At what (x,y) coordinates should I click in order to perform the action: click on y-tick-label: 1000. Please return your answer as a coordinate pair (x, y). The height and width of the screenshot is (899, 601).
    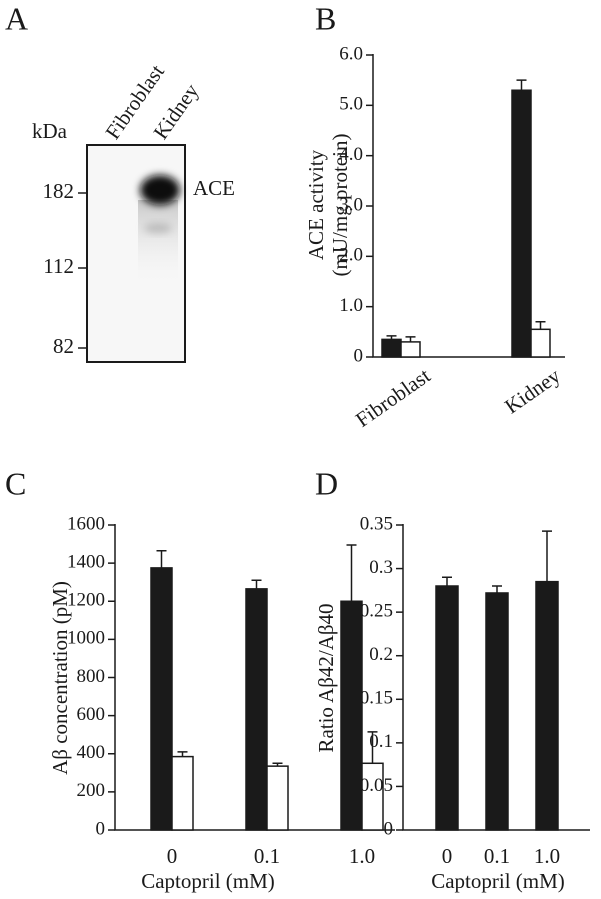
    Looking at the image, I should click on (86, 638).